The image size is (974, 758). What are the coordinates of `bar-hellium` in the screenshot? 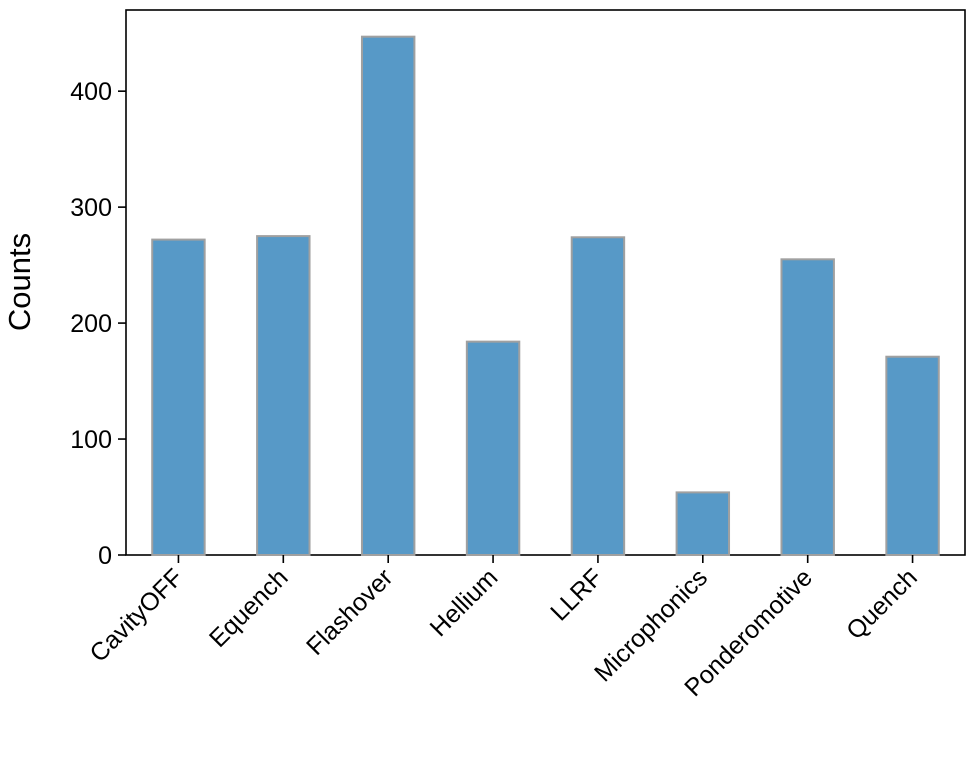 It's located at (493, 448).